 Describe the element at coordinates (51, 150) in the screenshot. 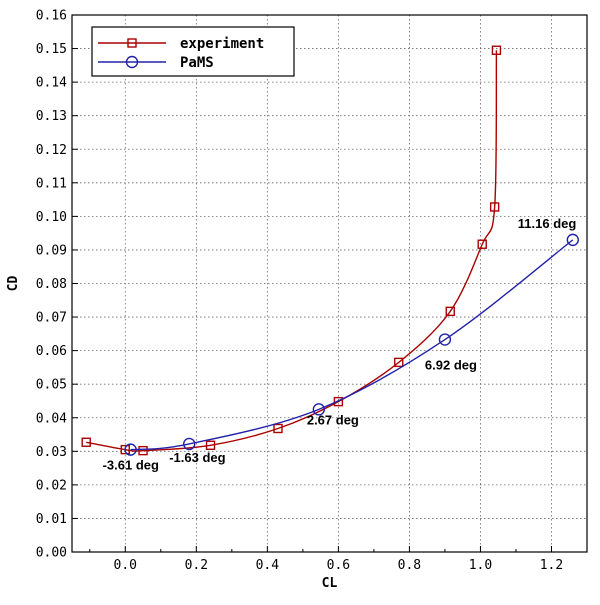

I see `y-tick-label: 0.12` at that location.